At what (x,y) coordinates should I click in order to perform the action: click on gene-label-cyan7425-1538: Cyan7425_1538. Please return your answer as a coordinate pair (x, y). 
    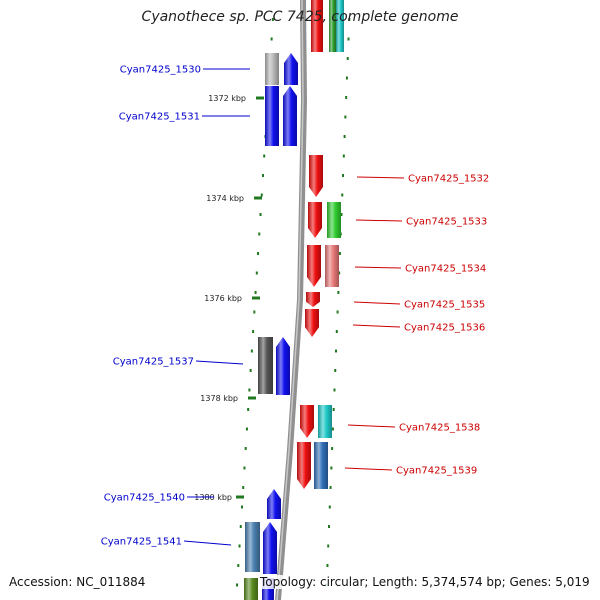
    Looking at the image, I should click on (439, 428).